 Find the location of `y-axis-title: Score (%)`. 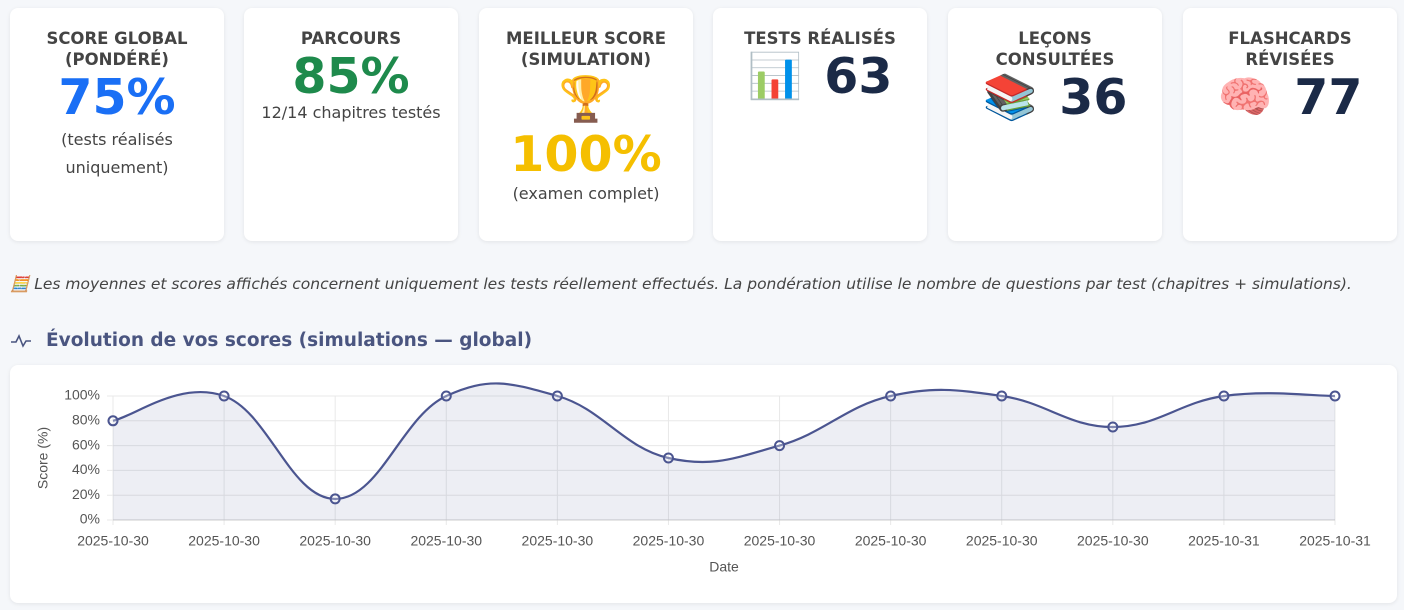

y-axis-title: Score (%) is located at coordinates (43, 458).